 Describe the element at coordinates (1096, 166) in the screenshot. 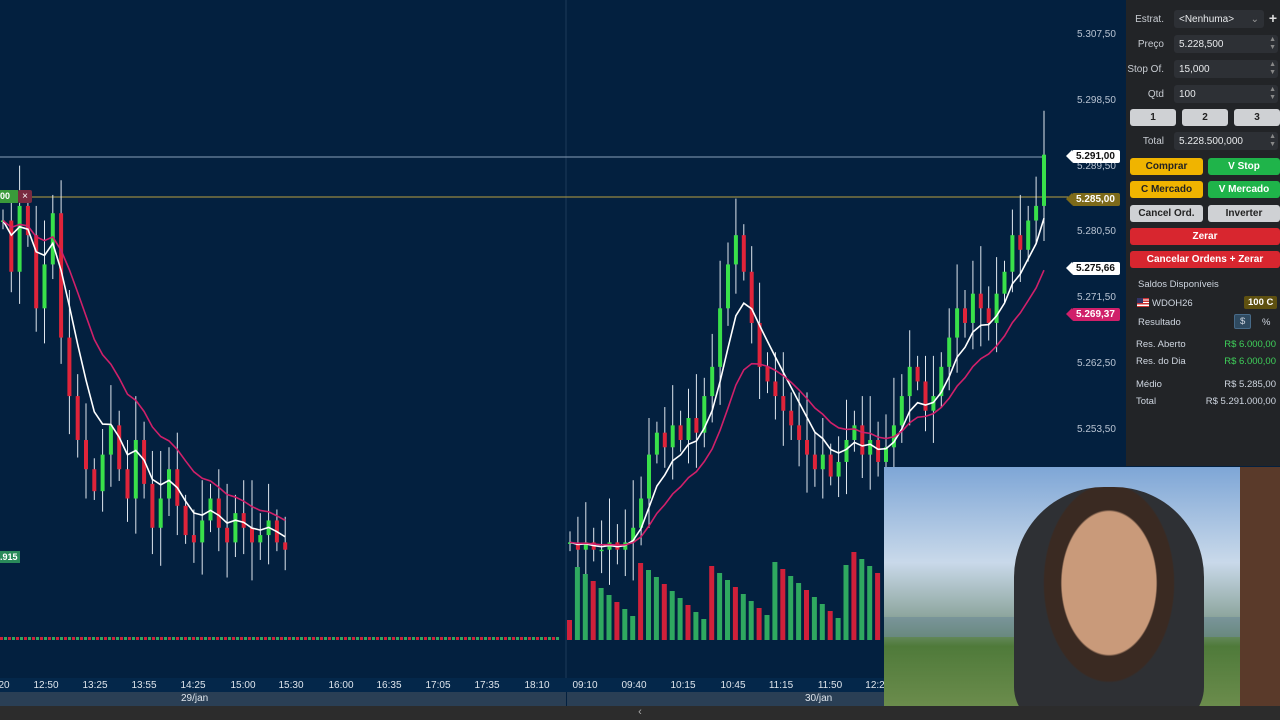

I see `price-label: 5.289,50` at that location.